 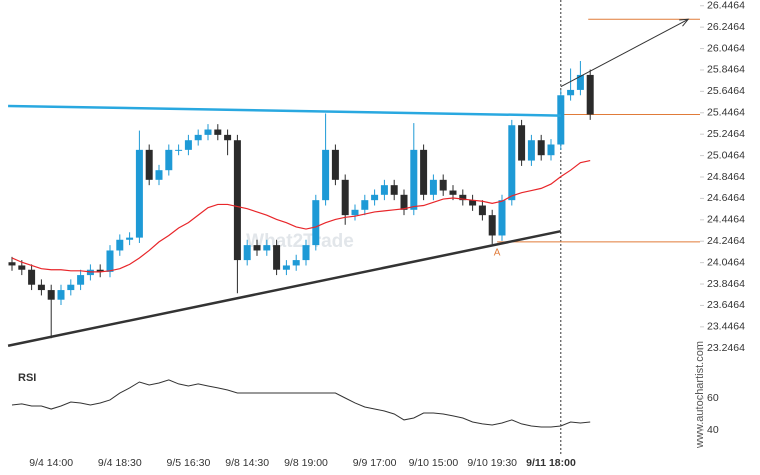 I want to click on rsi-title: RSI, so click(x=27, y=378).